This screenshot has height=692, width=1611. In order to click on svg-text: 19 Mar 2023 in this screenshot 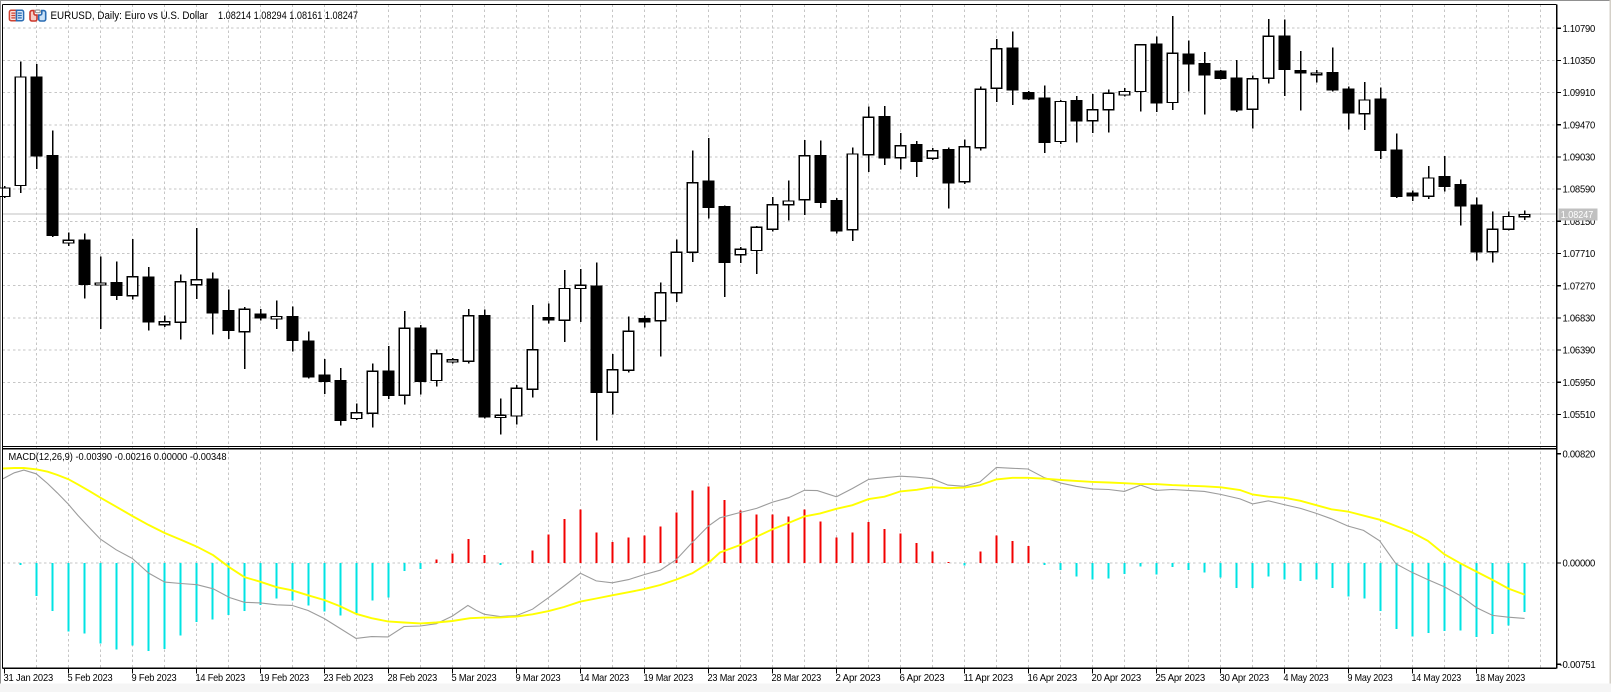, I will do `click(669, 678)`.